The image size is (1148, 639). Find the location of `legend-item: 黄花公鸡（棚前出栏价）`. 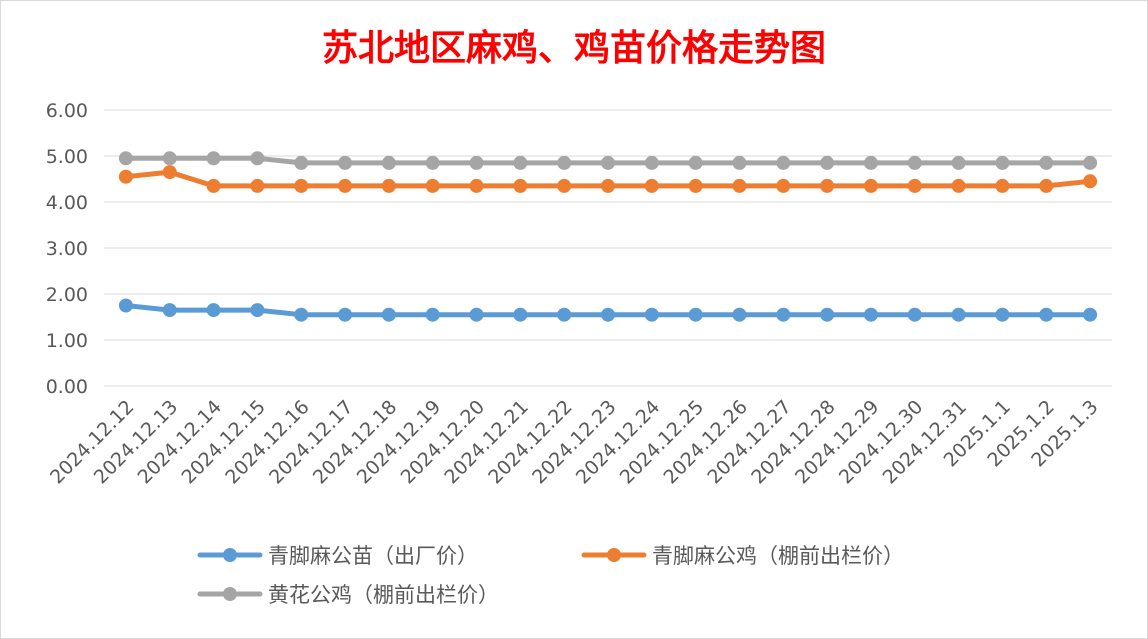

legend-item: 黄花公鸡（棚前出栏价） is located at coordinates (348, 595).